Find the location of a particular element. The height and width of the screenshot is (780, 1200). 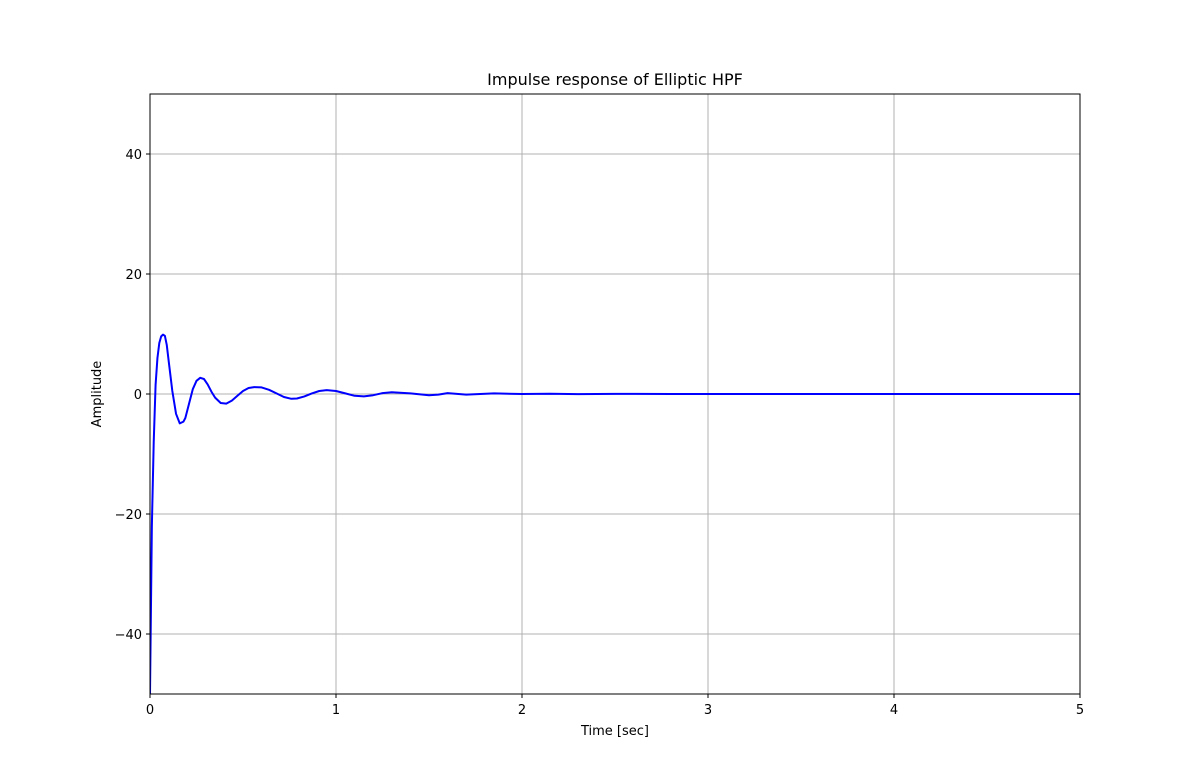

x-tick-label: 5 is located at coordinates (1080, 710).